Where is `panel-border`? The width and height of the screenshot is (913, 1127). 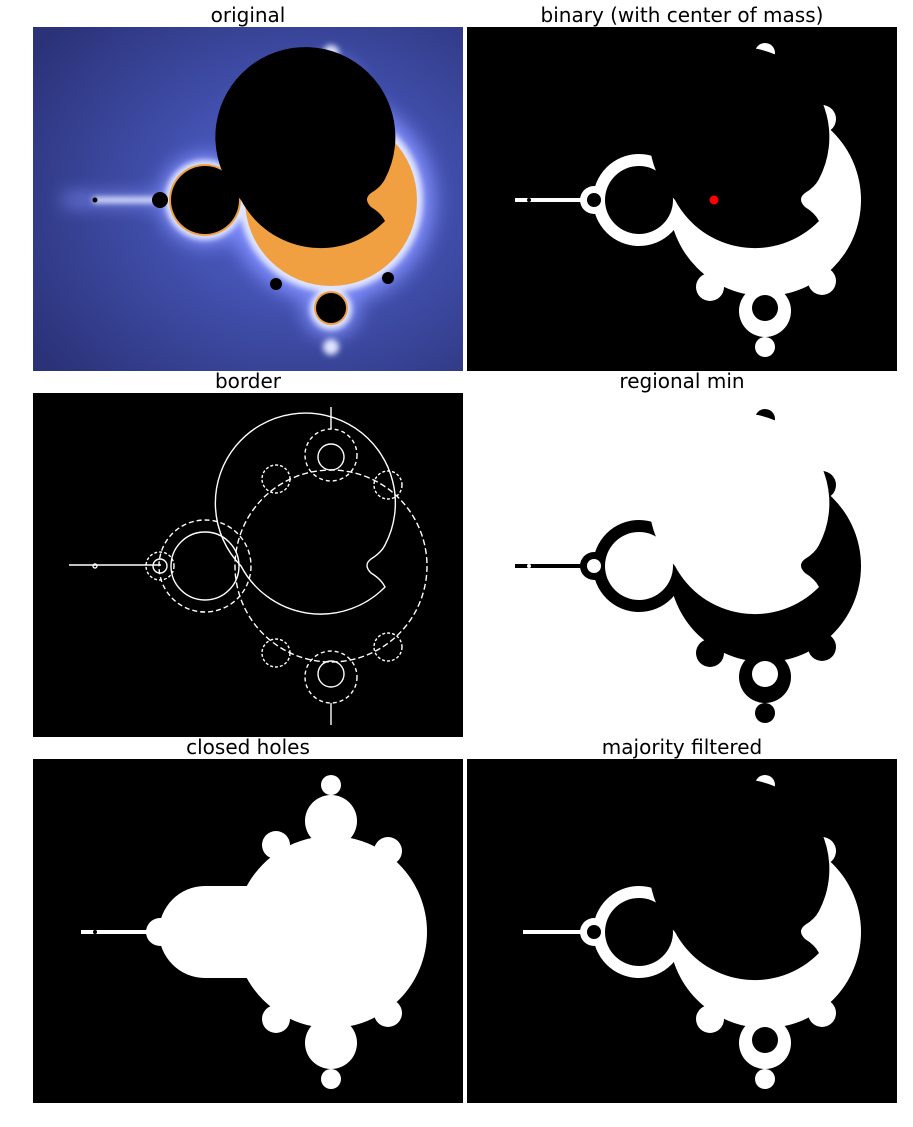
panel-border is located at coordinates (248, 565).